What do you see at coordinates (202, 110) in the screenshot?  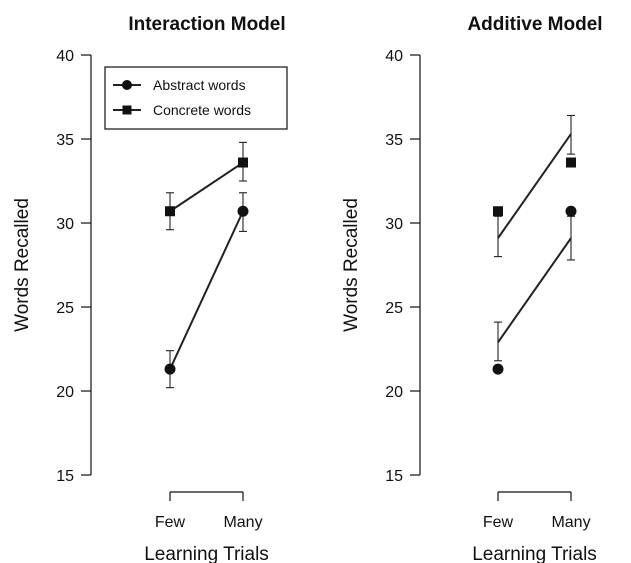 I see `legend-entry: Concrete words` at bounding box center [202, 110].